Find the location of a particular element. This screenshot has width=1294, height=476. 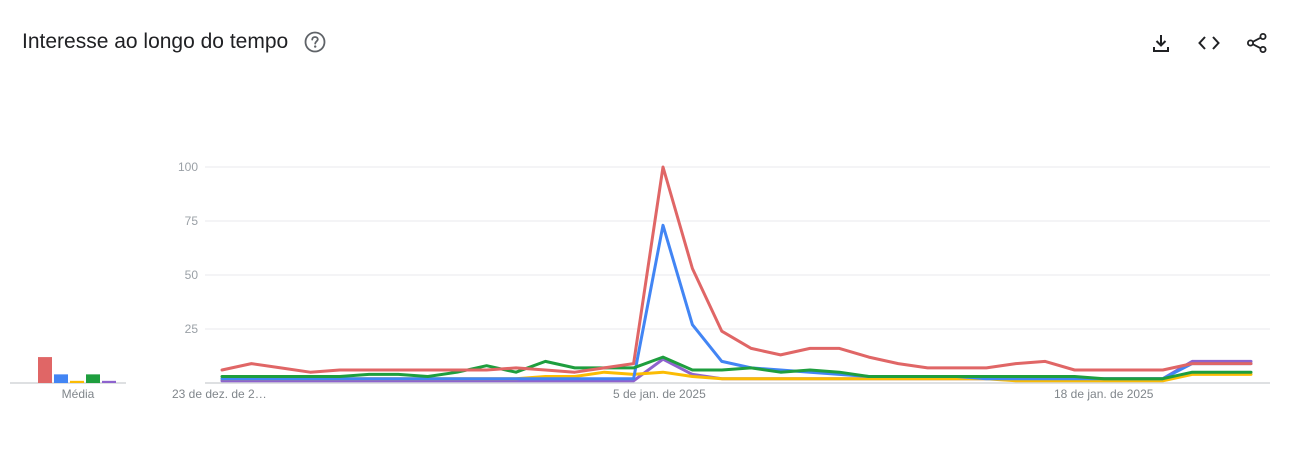

share-icon is located at coordinates (1257, 43).